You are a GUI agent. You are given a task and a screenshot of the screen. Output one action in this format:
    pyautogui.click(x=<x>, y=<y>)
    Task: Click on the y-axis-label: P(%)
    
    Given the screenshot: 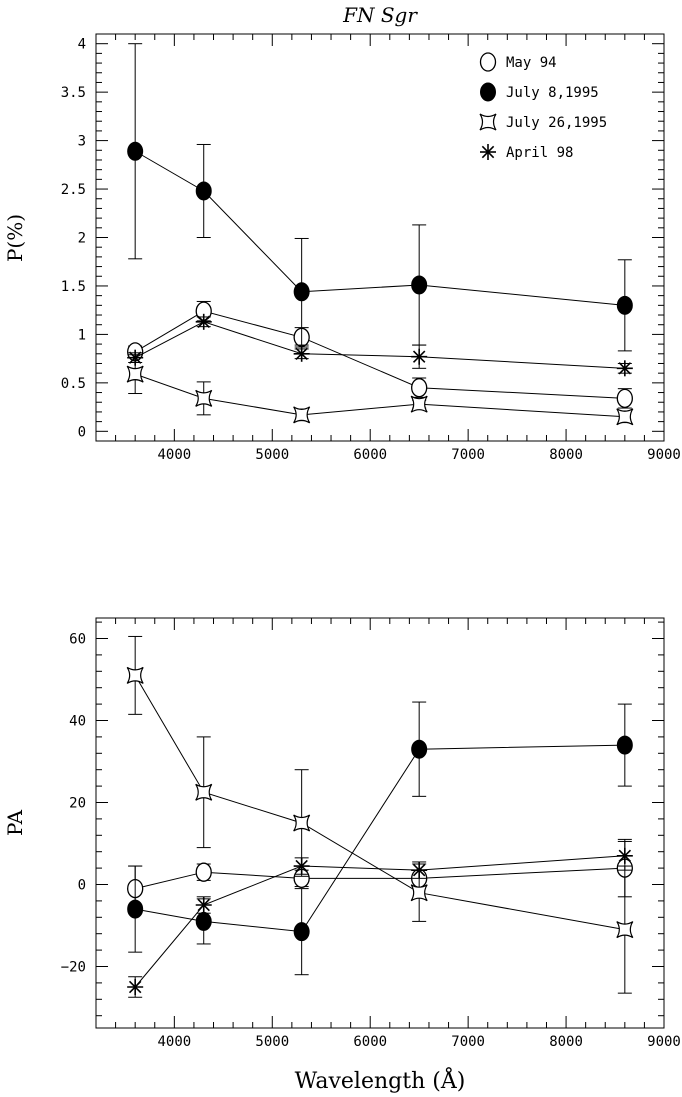 What is the action you would take?
    pyautogui.click(x=15, y=238)
    